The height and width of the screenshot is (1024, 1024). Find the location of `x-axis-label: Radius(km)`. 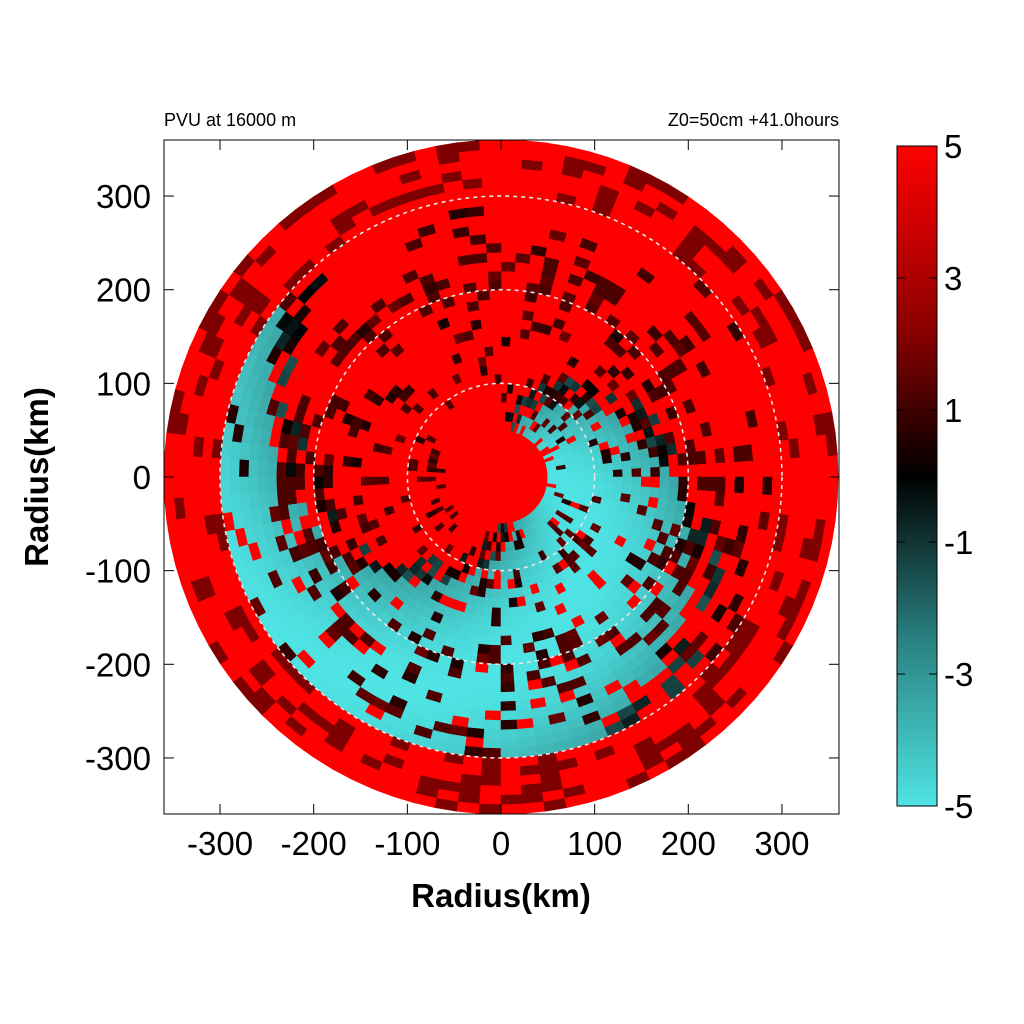

x-axis-label: Radius(km) is located at coordinates (501, 895).